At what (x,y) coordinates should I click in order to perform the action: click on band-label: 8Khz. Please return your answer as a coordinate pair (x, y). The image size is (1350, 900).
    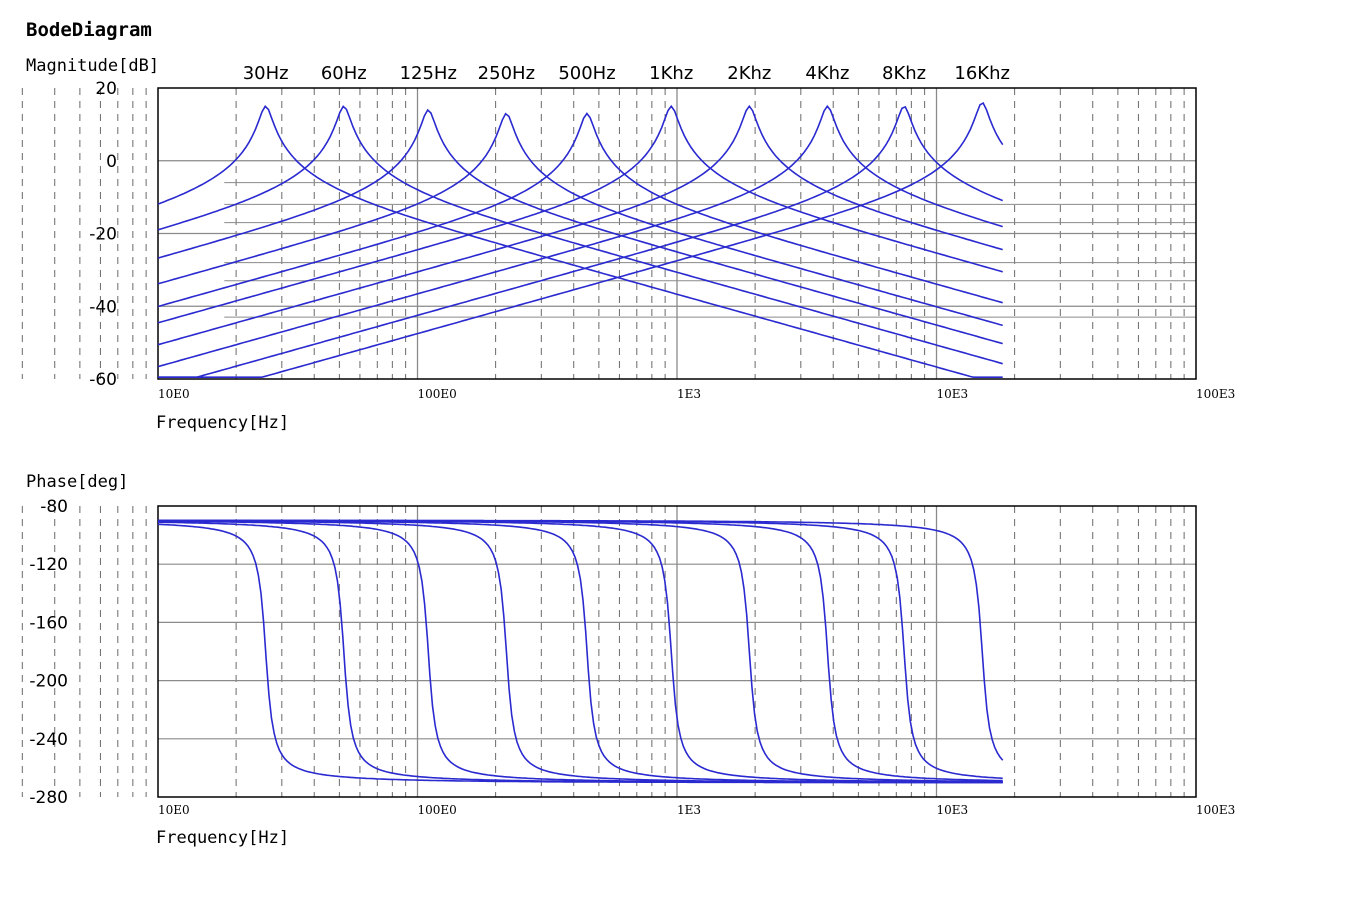
    Looking at the image, I should click on (904, 73).